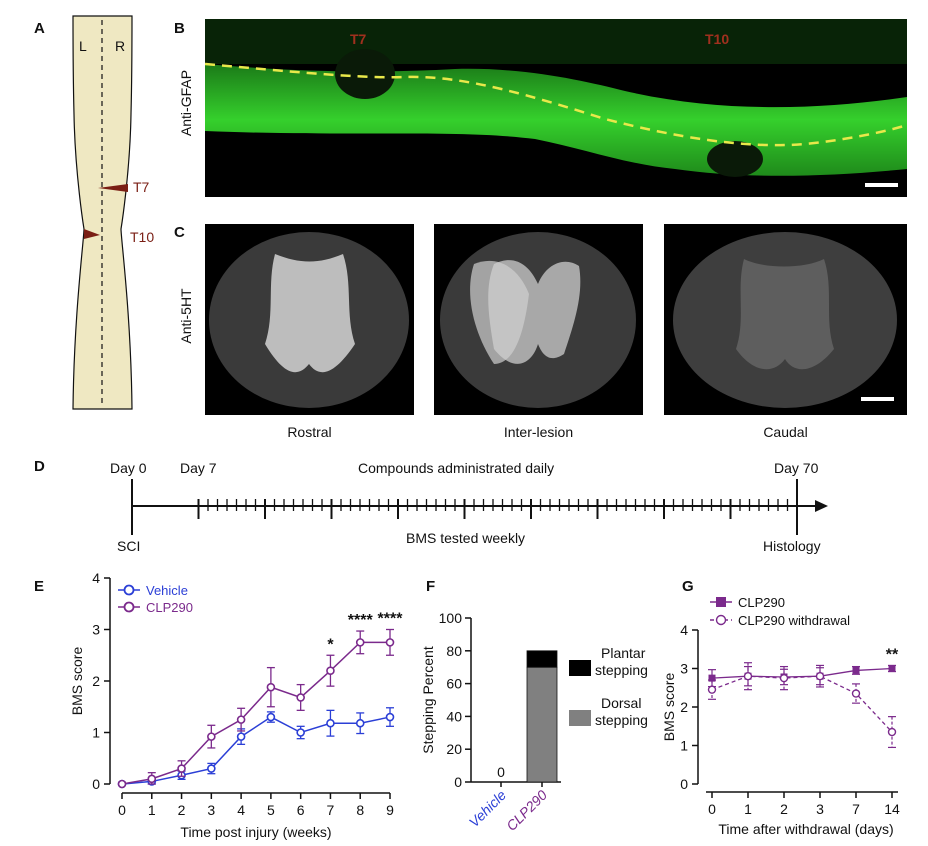  What do you see at coordinates (96, 733) in the screenshot?
I see `y-tick-label: 1` at bounding box center [96, 733].